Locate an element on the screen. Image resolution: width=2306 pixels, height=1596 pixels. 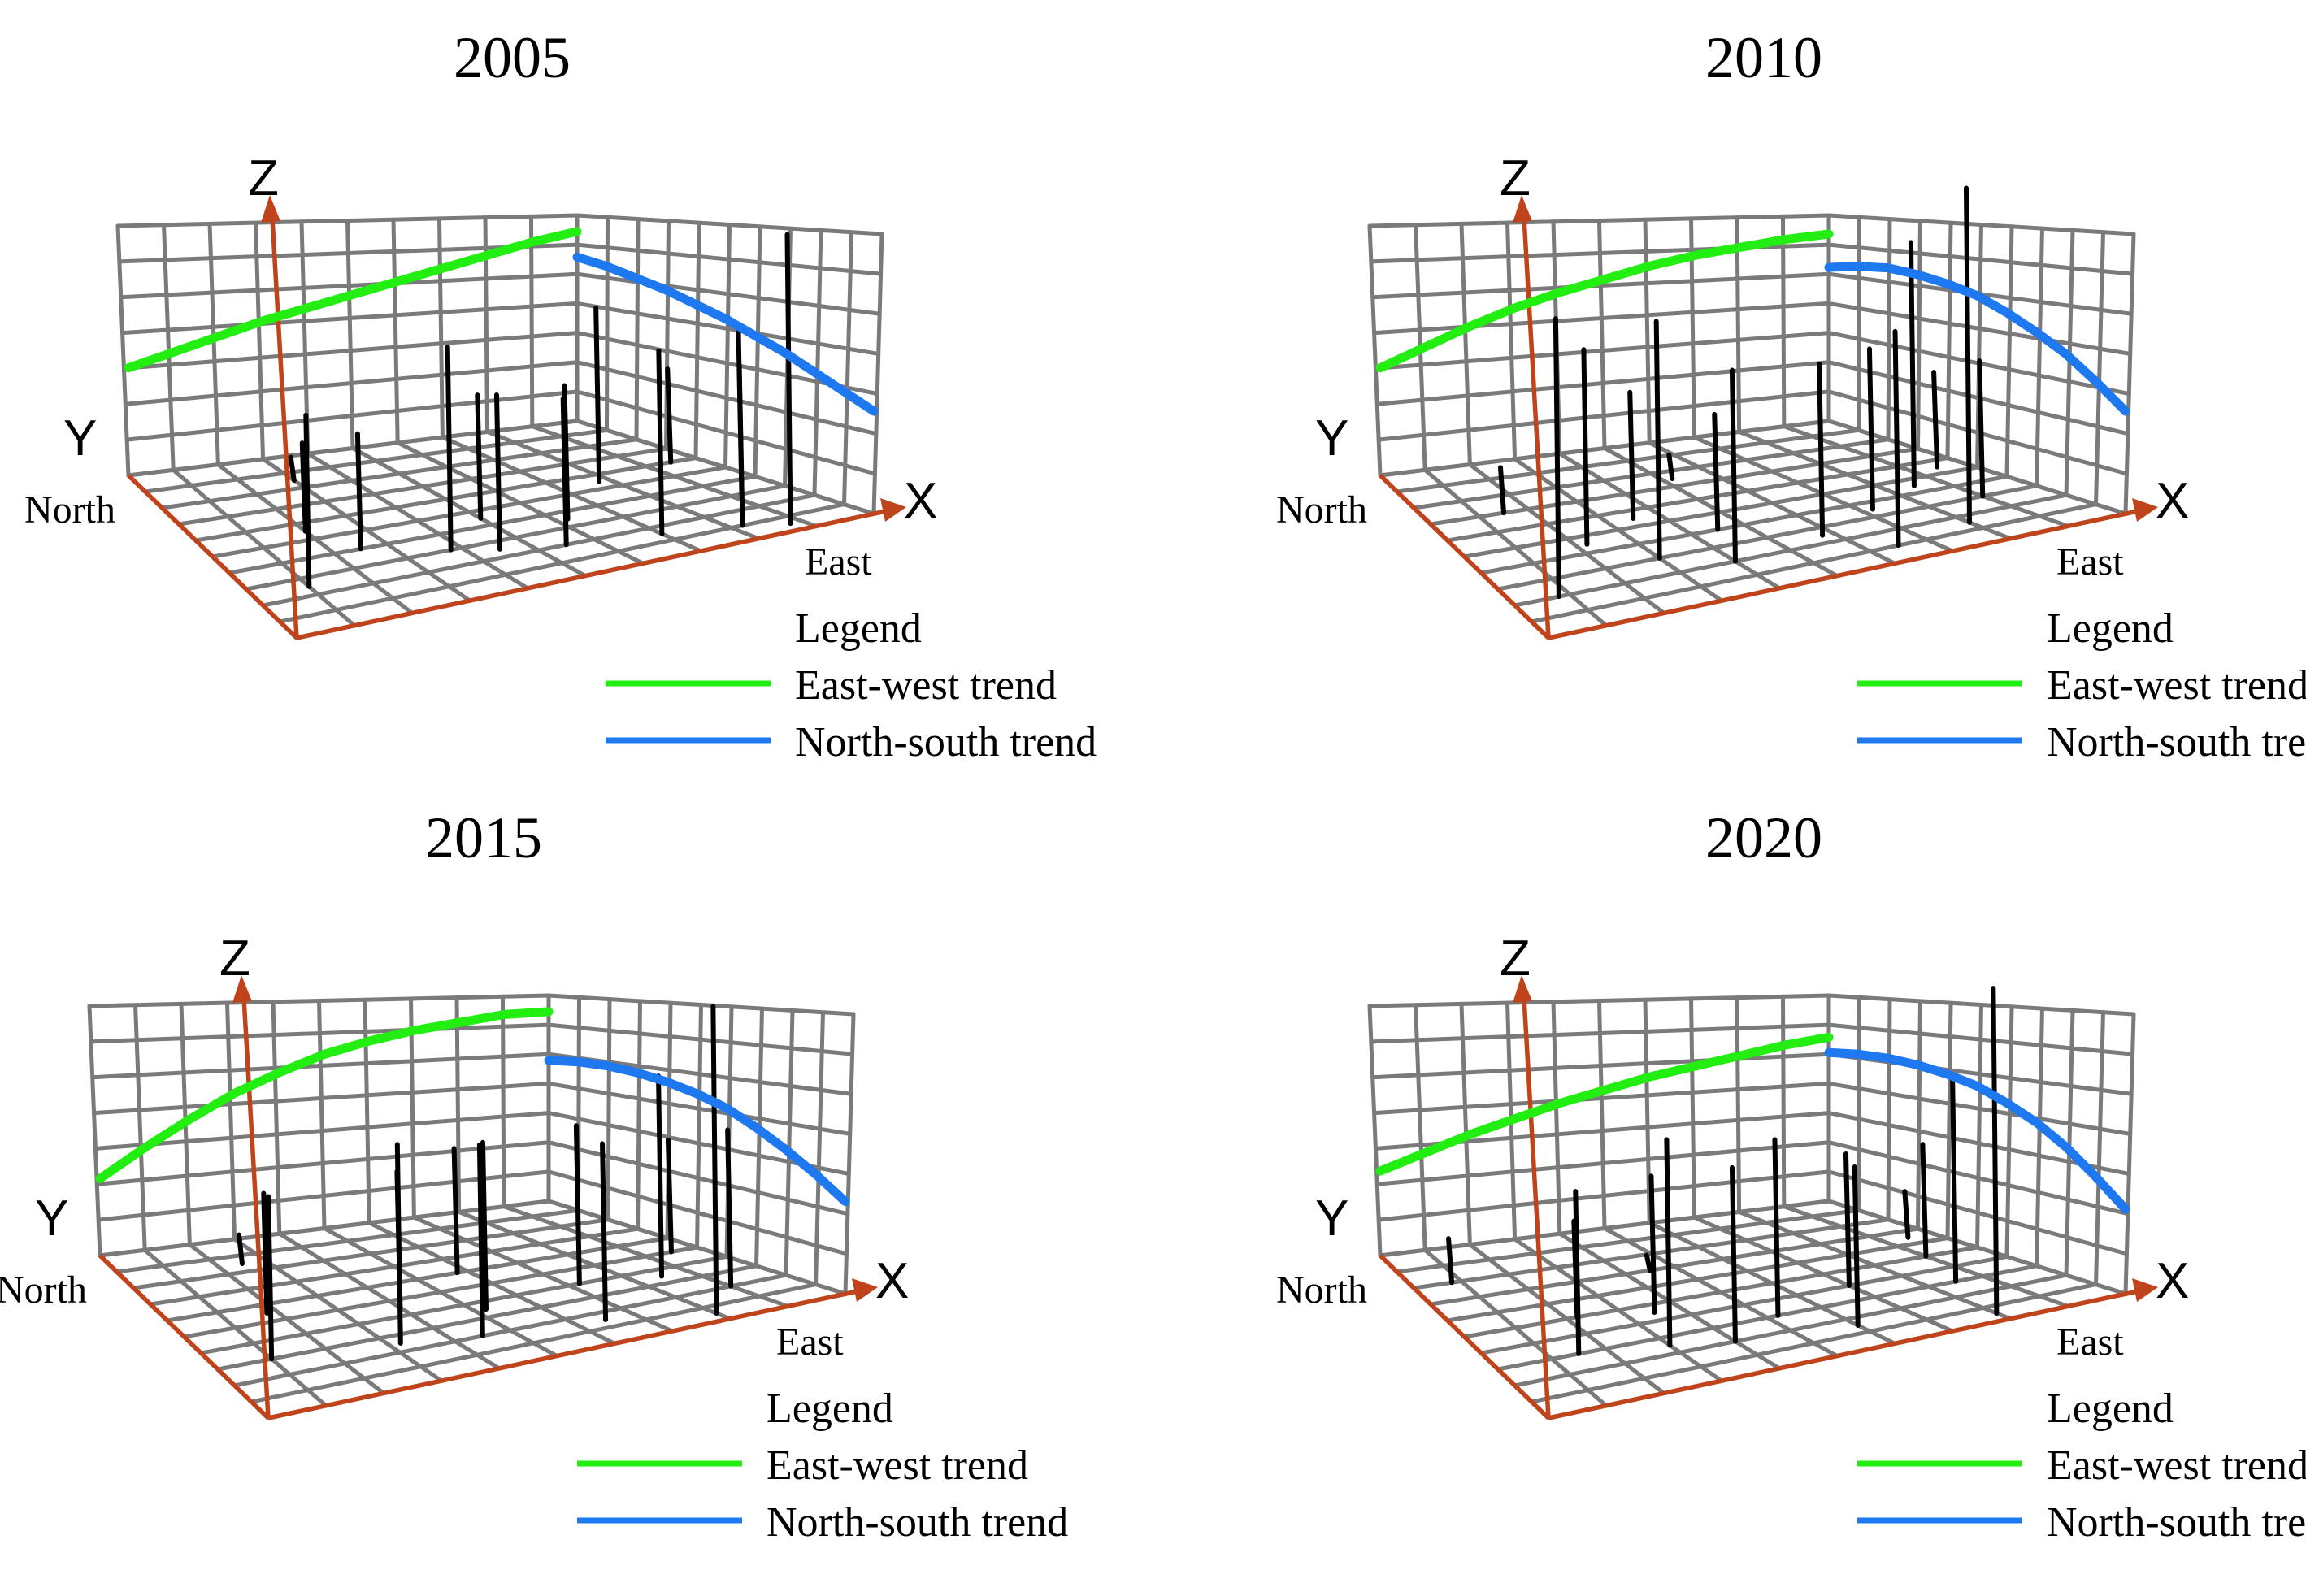
east-label: East is located at coordinates (810, 1342).